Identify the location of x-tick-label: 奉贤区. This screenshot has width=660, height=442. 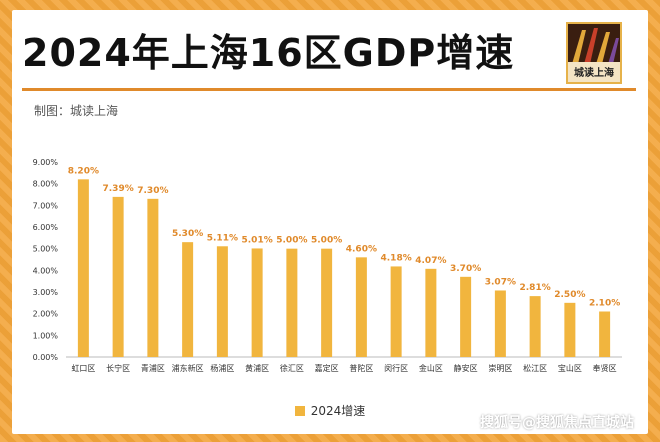
(605, 368).